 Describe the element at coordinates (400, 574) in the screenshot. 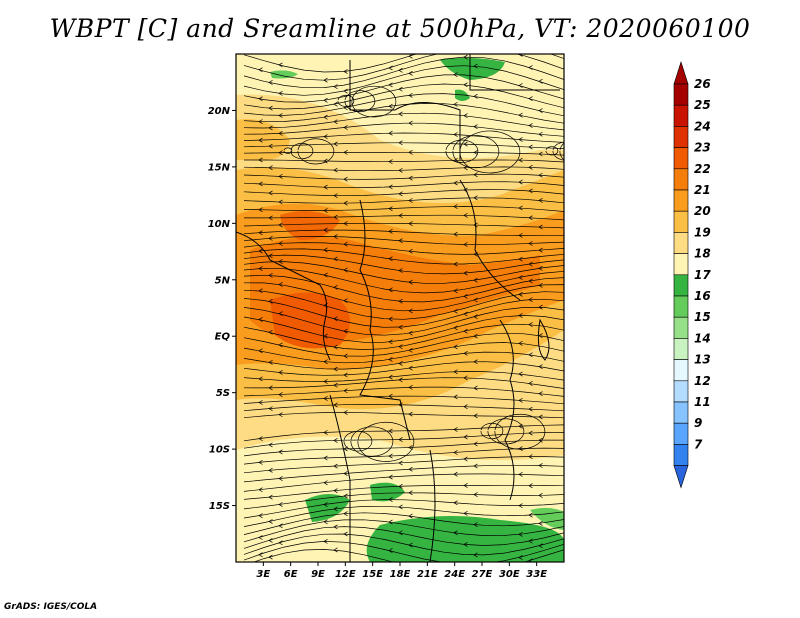

I see `lon-tick-label: 18E` at that location.